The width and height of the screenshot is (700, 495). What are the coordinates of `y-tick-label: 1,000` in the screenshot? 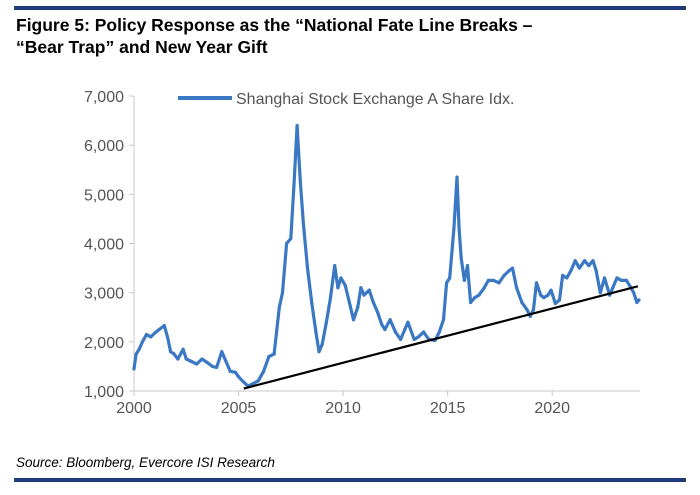 It's located at (104, 392).